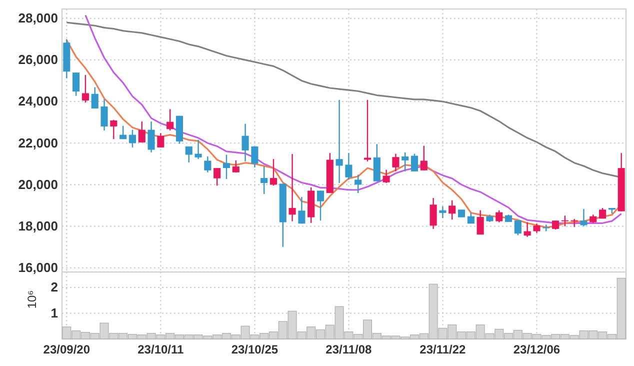  I want to click on y-tick-label: 16,000, so click(38, 267).